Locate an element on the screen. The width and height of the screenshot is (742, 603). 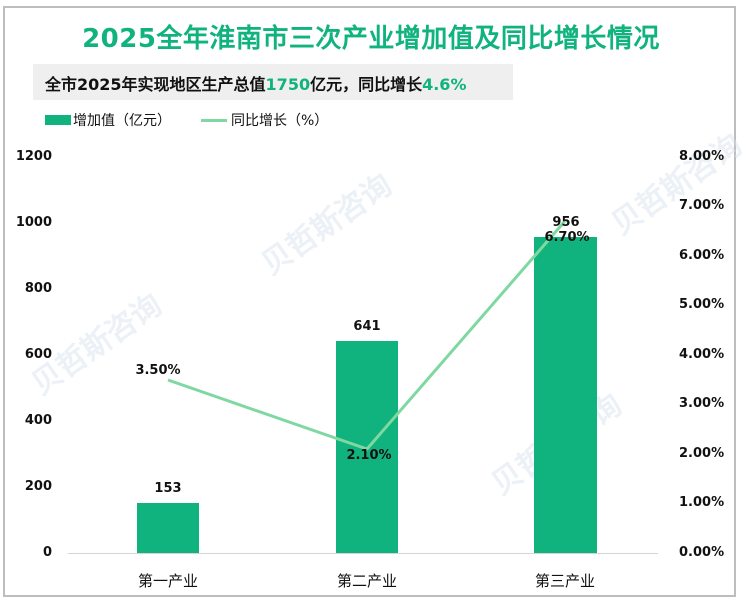
chart-subtitle: 全市2025年实现地区生产总值1750亿元，同比增长4.6% is located at coordinates (255, 83).